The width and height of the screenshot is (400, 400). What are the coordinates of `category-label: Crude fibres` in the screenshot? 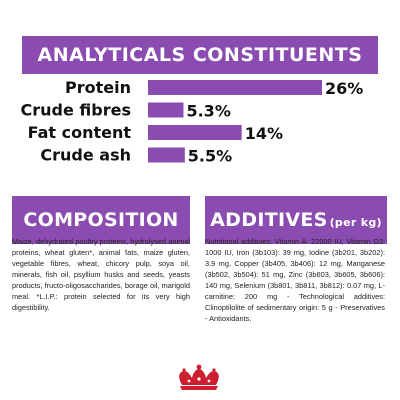 It's located at (76, 110).